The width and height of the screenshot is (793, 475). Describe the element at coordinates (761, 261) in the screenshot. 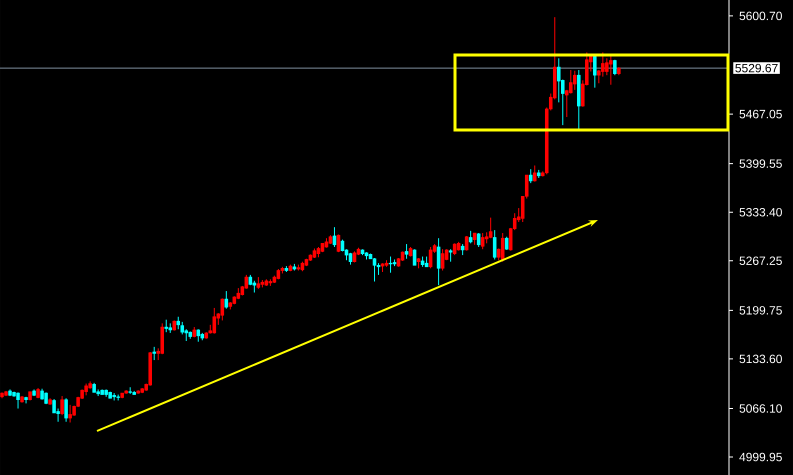

I see `y-tick-label: 5267.25` at that location.